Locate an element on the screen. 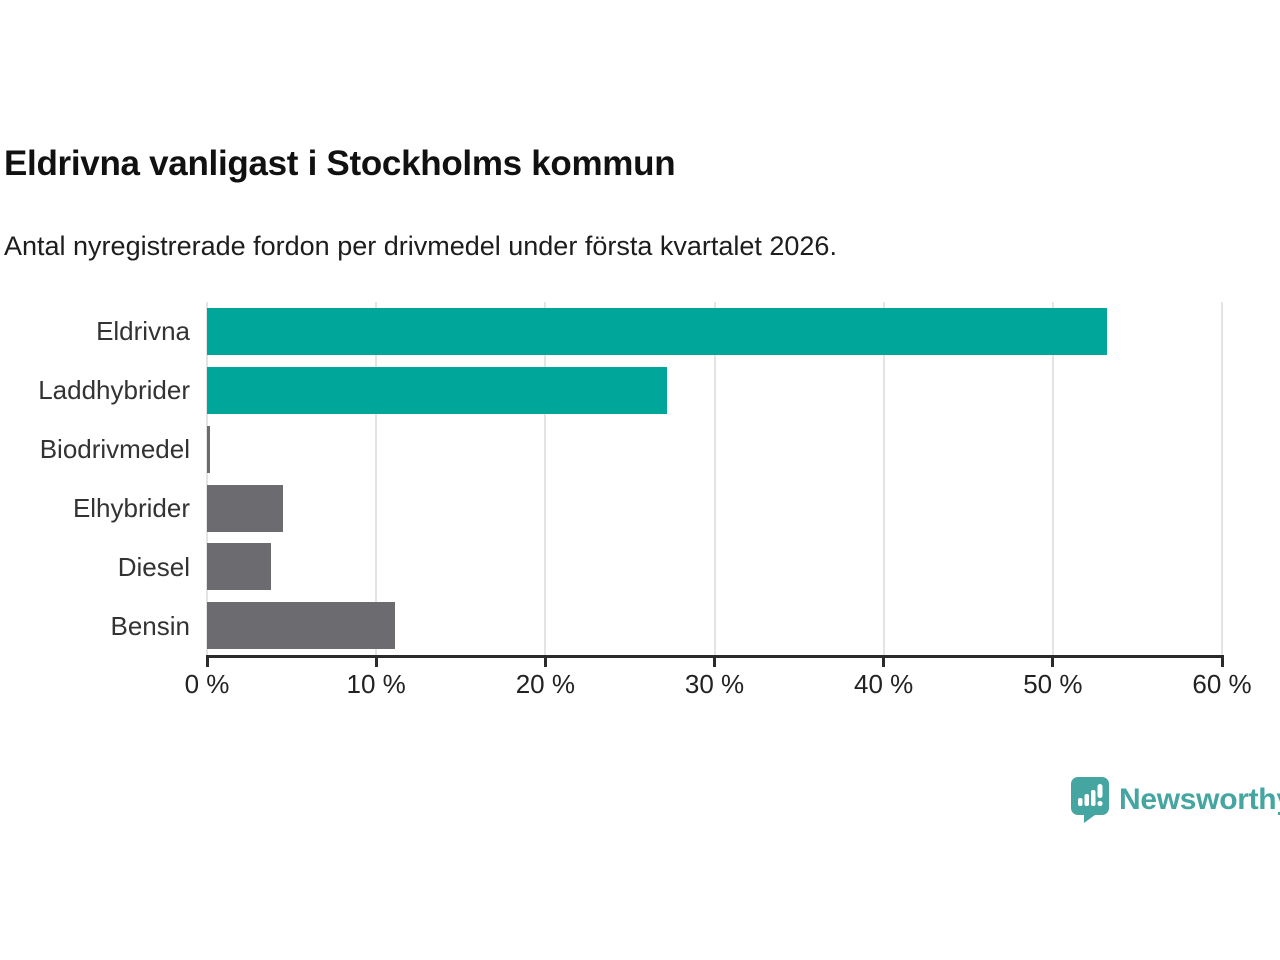  newsworthy-bubble-chart-icon is located at coordinates (1090, 800).